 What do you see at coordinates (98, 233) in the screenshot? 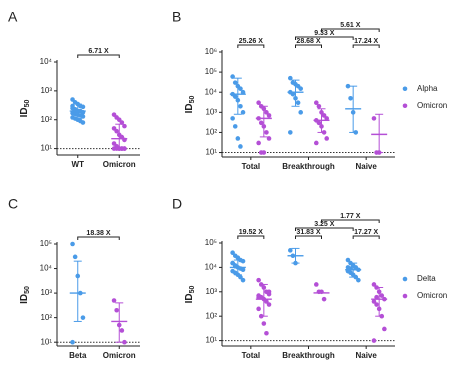
I see `bracket-label: 18.38 X` at bounding box center [98, 233].